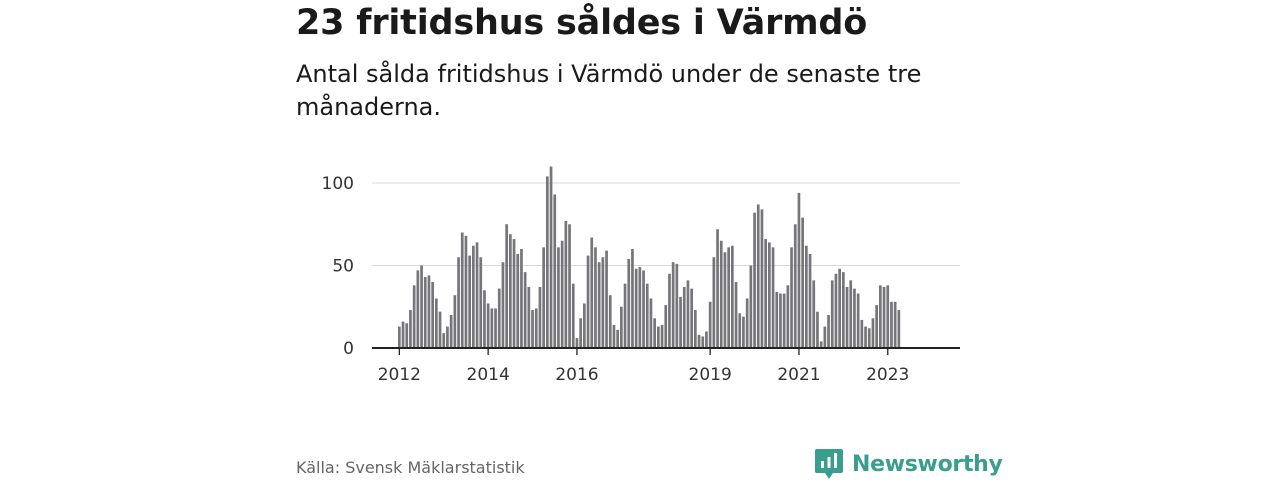 This screenshot has height=481, width=1280. I want to click on y-tick-label: 0, so click(348, 349).